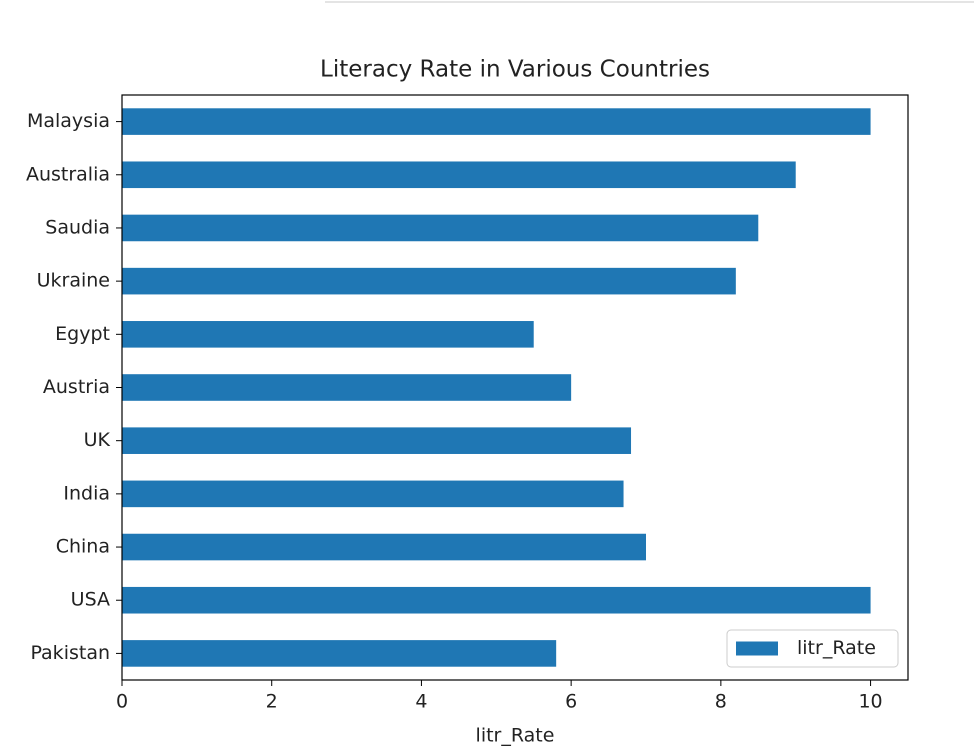  I want to click on x-tick-label: 2, so click(272, 702).